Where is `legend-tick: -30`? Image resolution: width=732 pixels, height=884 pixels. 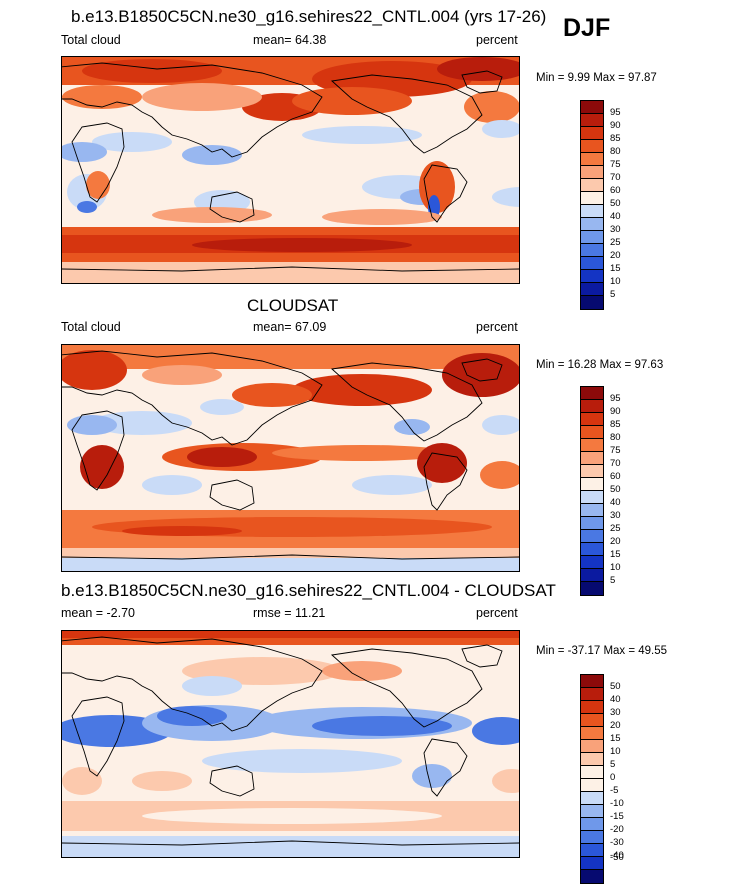 legend-tick: -30 is located at coordinates (617, 842).